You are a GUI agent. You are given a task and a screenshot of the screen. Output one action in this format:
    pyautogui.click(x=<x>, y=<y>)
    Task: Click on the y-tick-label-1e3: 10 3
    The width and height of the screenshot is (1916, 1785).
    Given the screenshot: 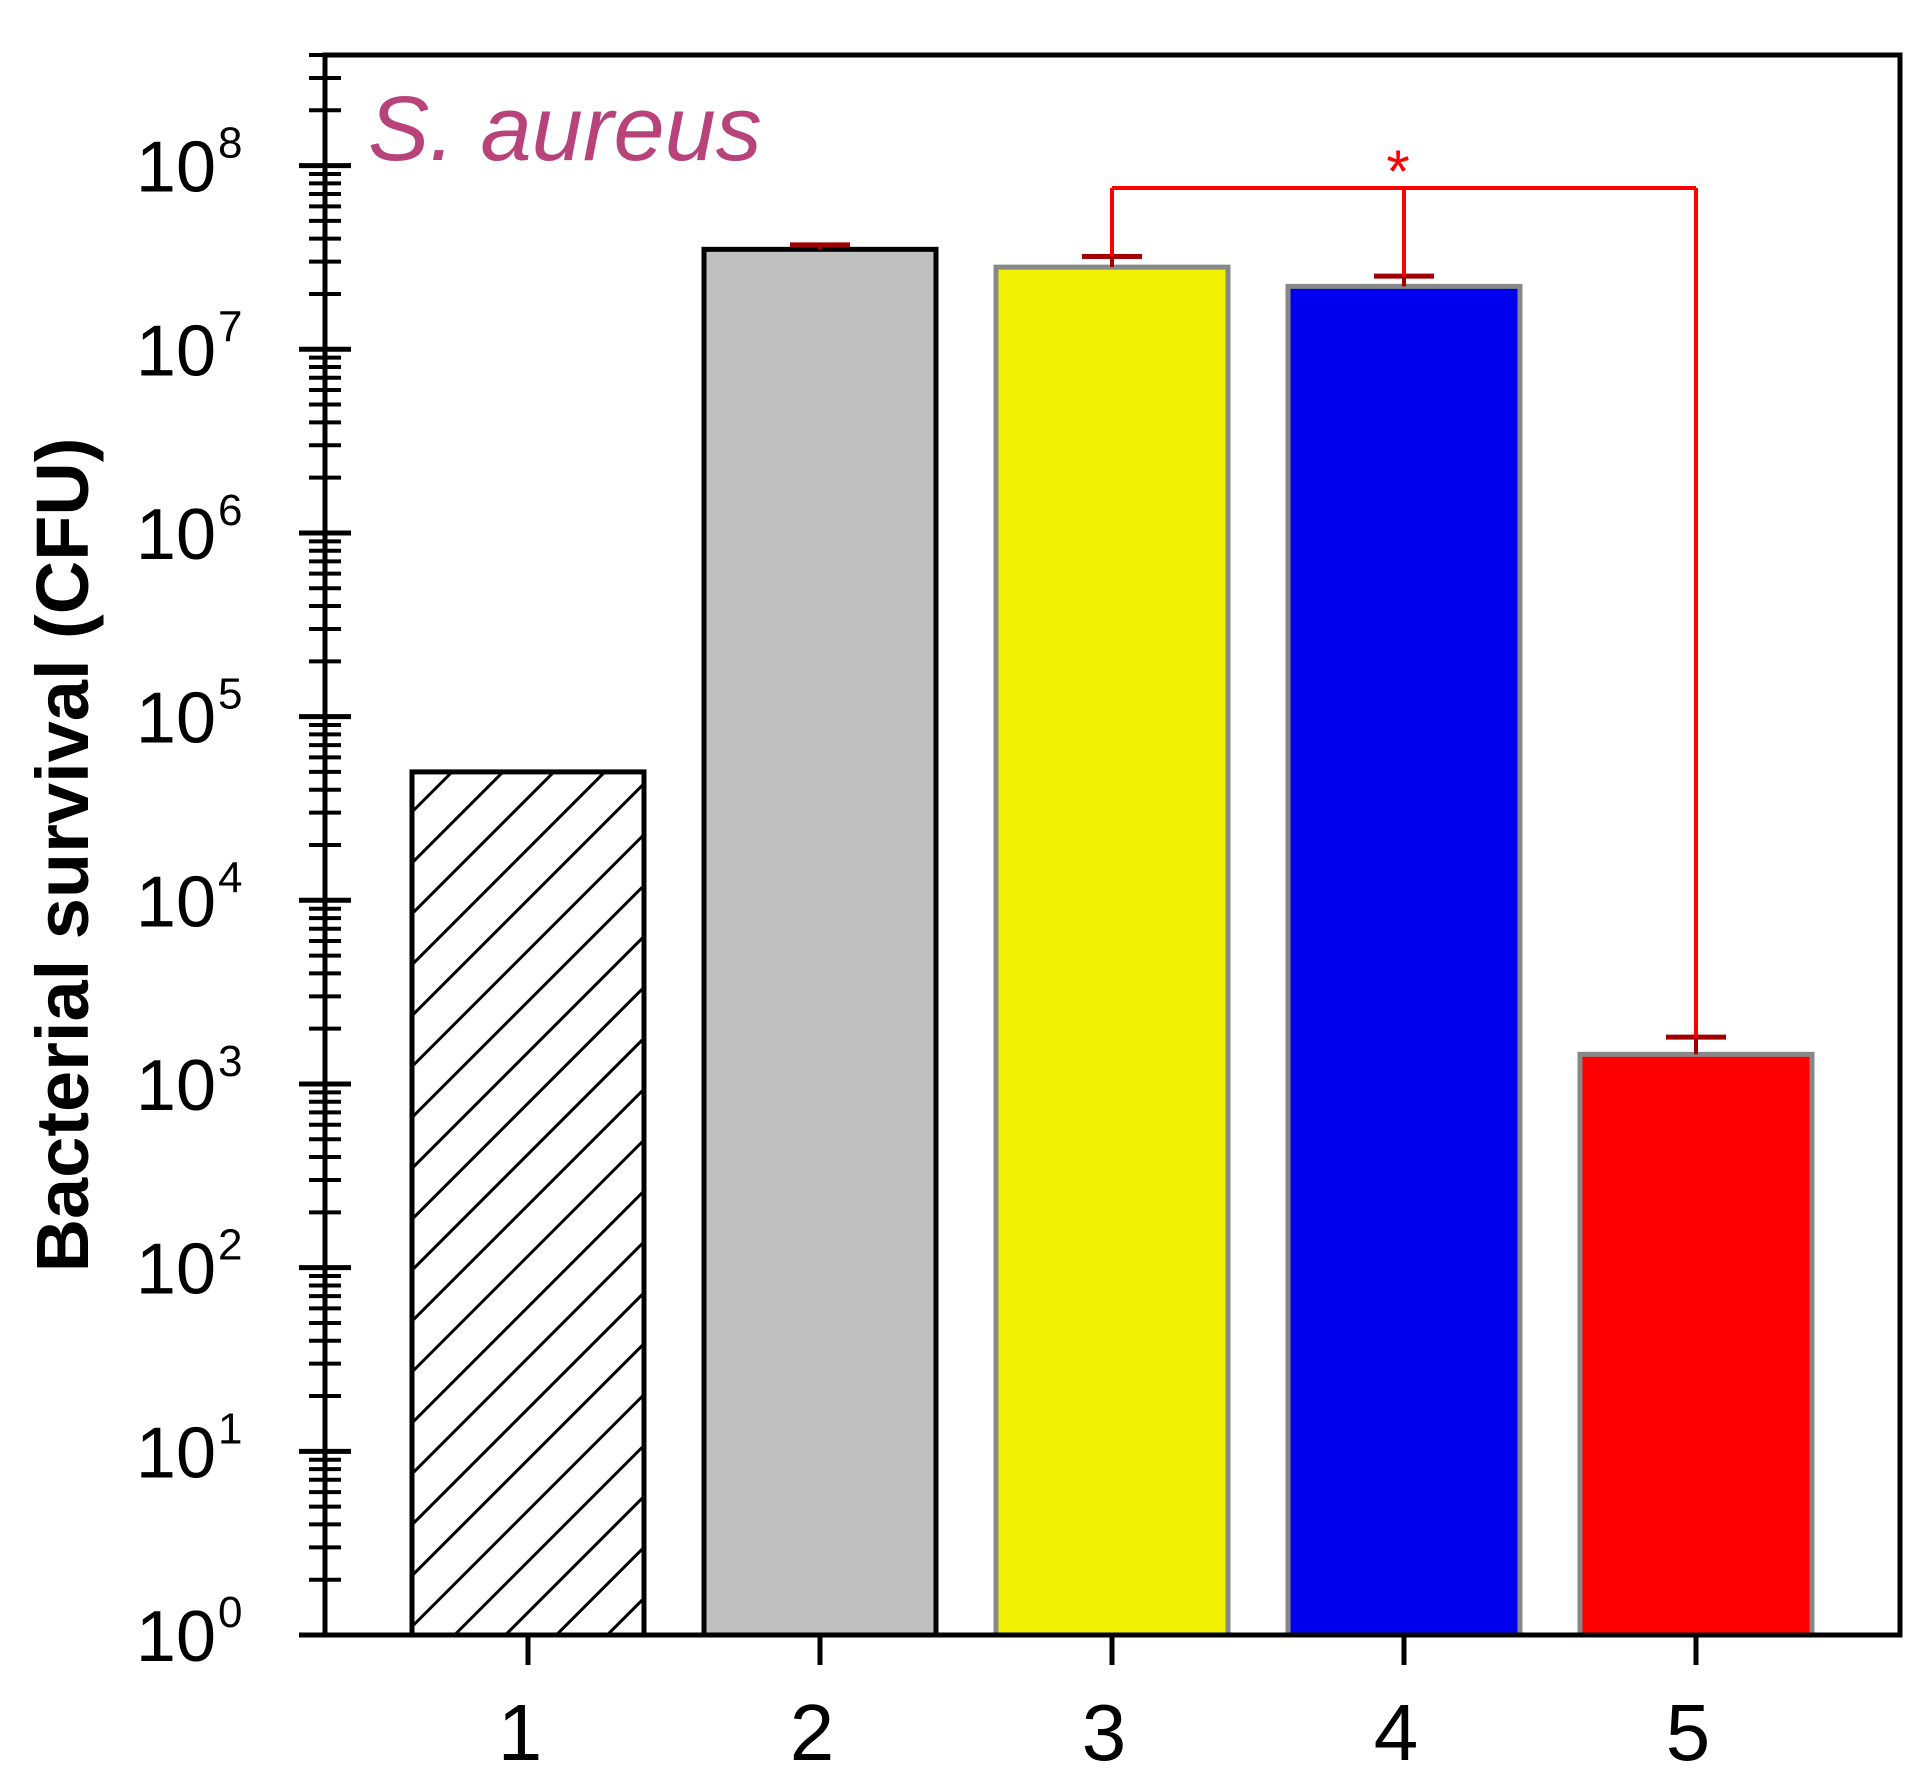 What is the action you would take?
    pyautogui.click(x=189, y=1081)
    